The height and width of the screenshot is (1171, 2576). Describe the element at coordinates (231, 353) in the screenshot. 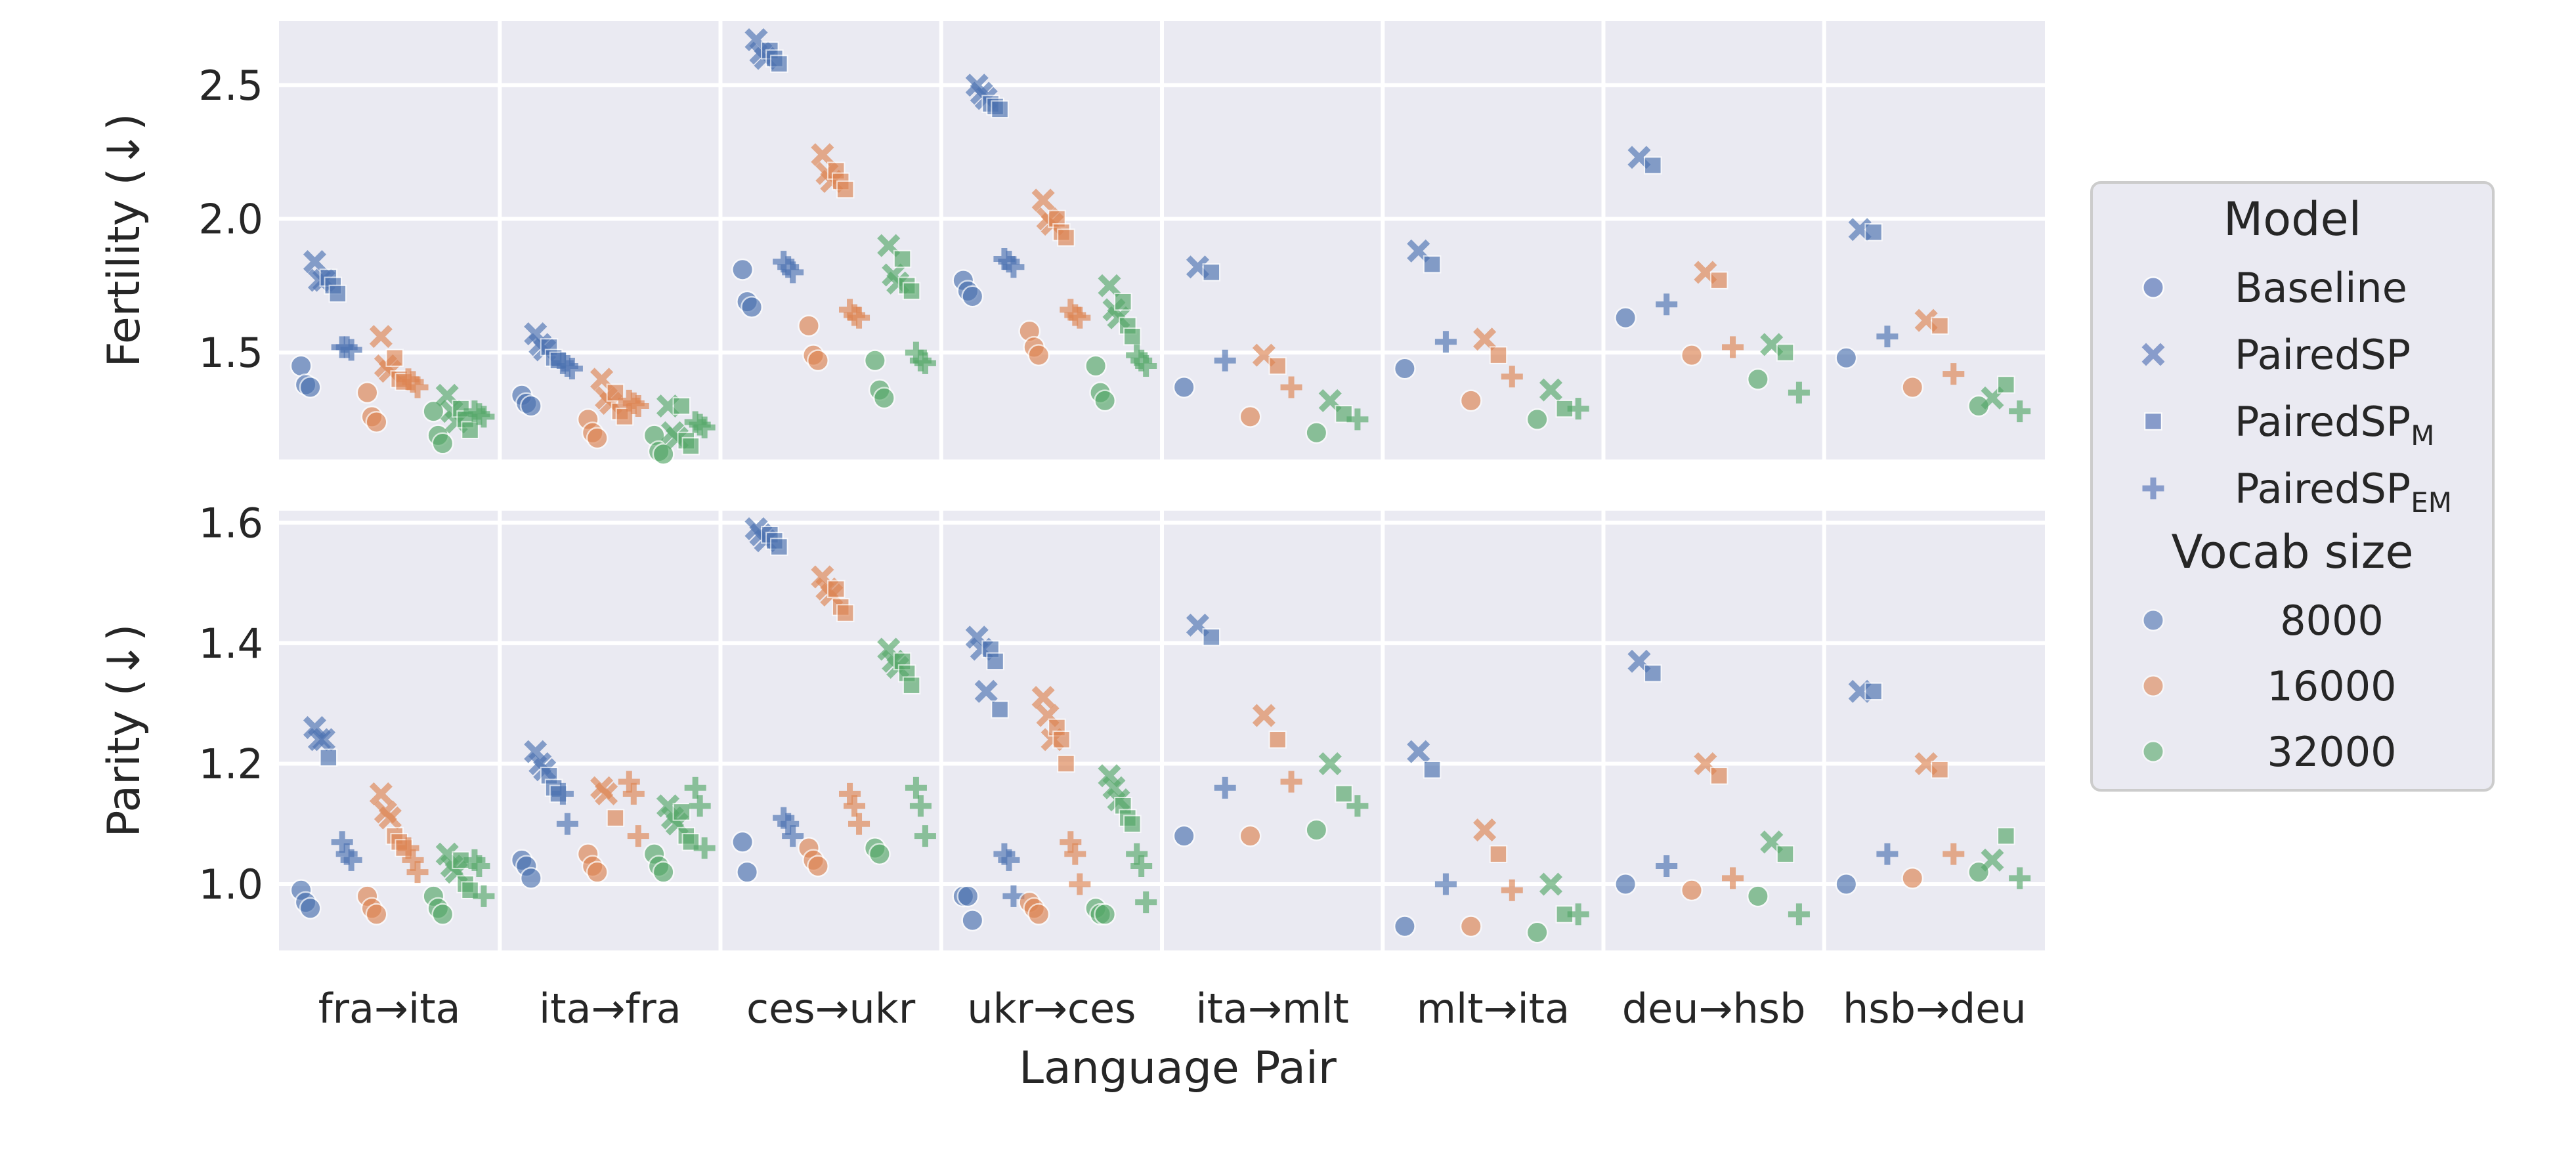

I see `fertility-y-tick-label: 1.5` at that location.